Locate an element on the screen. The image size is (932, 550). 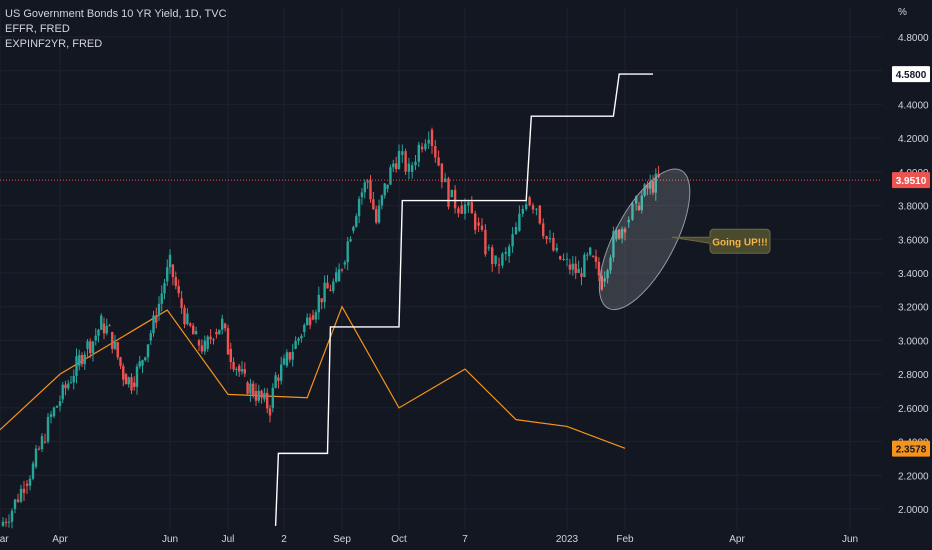
y-tick-label: 2.2000 is located at coordinates (913, 476).